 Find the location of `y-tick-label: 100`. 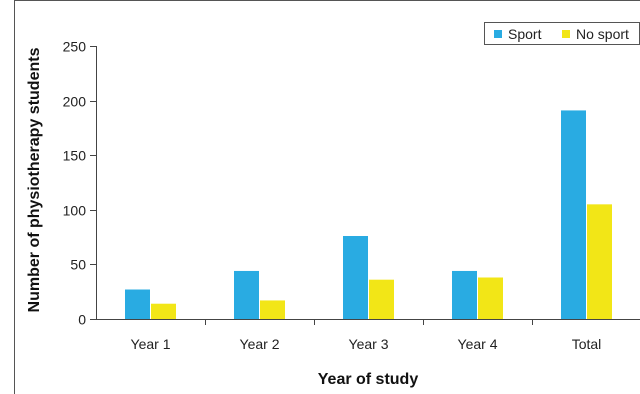

y-tick-label: 100 is located at coordinates (75, 211).